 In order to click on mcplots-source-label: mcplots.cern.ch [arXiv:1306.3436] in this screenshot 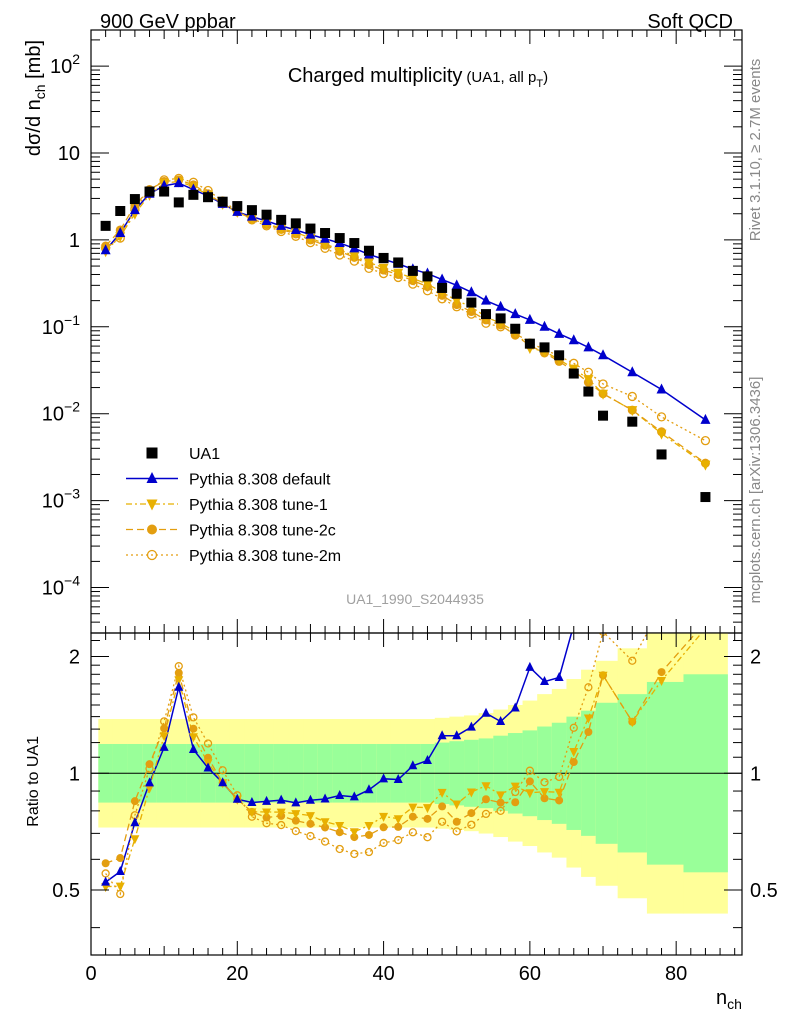, I will do `click(755, 490)`.